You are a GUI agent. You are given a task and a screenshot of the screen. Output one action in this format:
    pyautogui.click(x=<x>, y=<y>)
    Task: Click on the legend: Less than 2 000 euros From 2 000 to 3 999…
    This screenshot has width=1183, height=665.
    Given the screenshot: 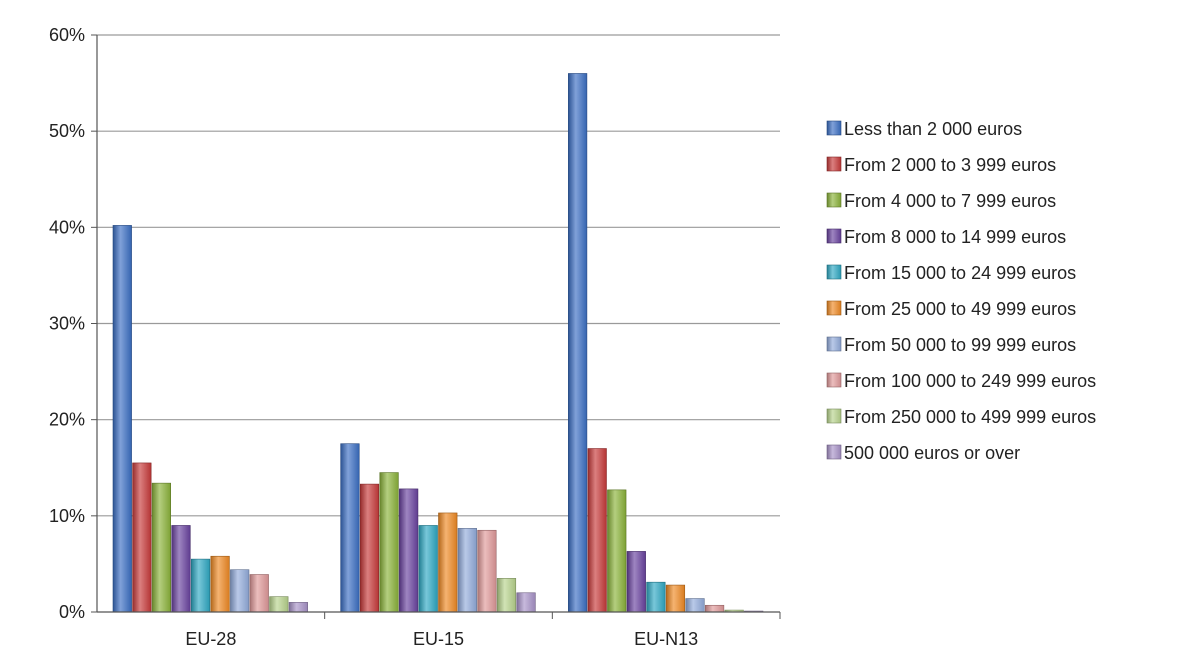 What is the action you would take?
    pyautogui.click(x=961, y=291)
    